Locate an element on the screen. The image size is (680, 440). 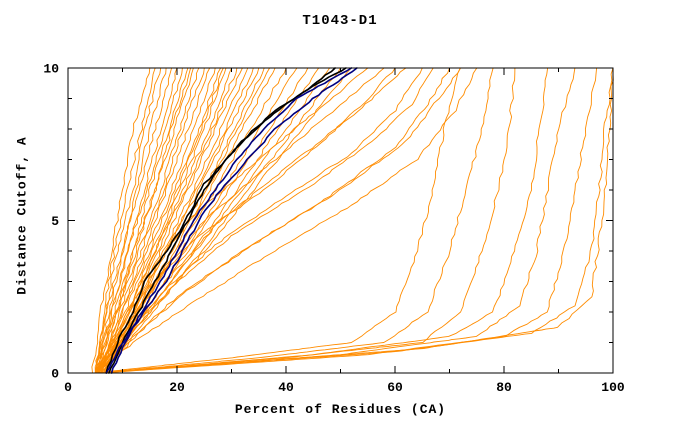
x-tick-label: 100 is located at coordinates (613, 387).